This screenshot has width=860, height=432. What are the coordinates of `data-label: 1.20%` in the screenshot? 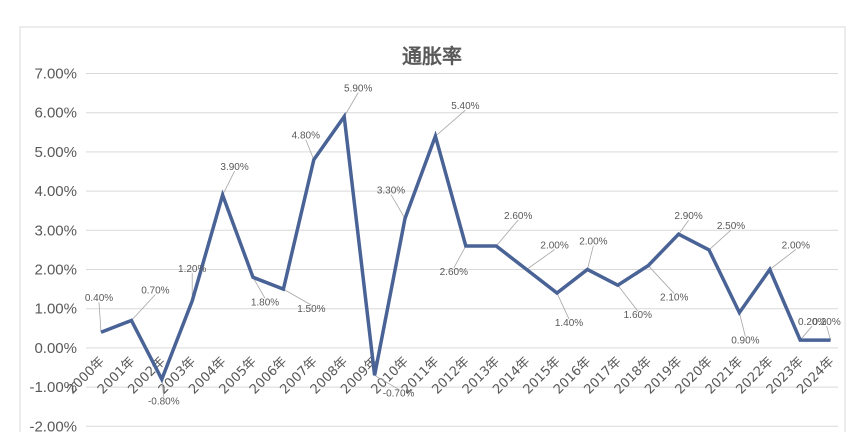 It's located at (192, 269).